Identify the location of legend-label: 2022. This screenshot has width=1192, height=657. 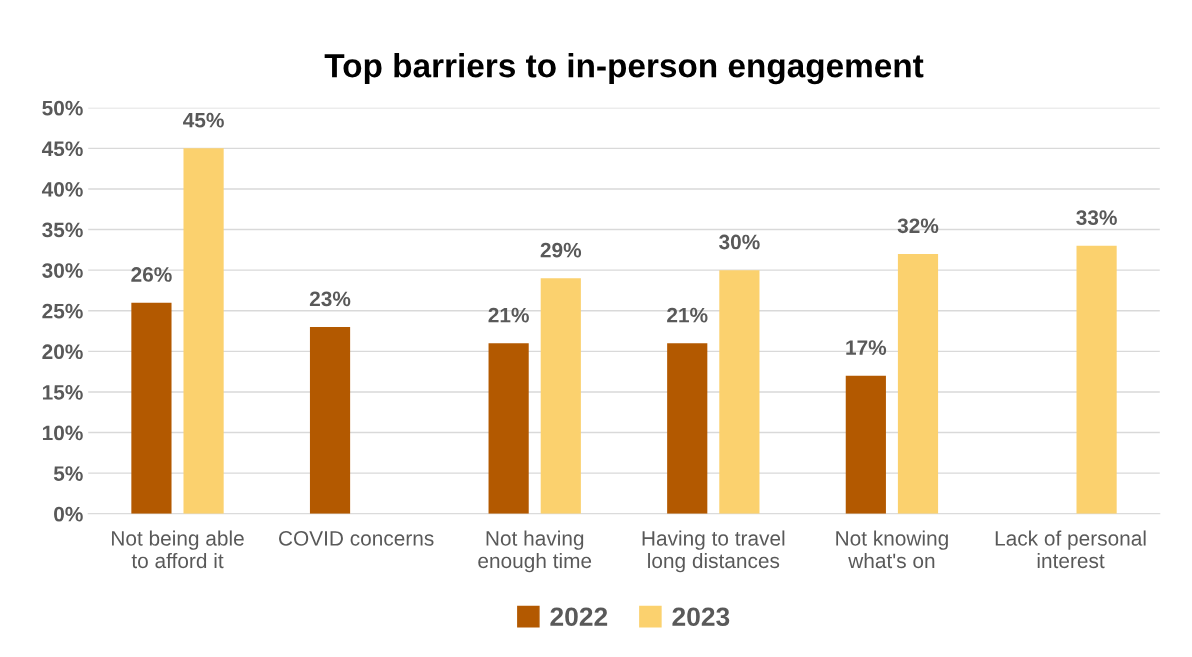
(579, 617).